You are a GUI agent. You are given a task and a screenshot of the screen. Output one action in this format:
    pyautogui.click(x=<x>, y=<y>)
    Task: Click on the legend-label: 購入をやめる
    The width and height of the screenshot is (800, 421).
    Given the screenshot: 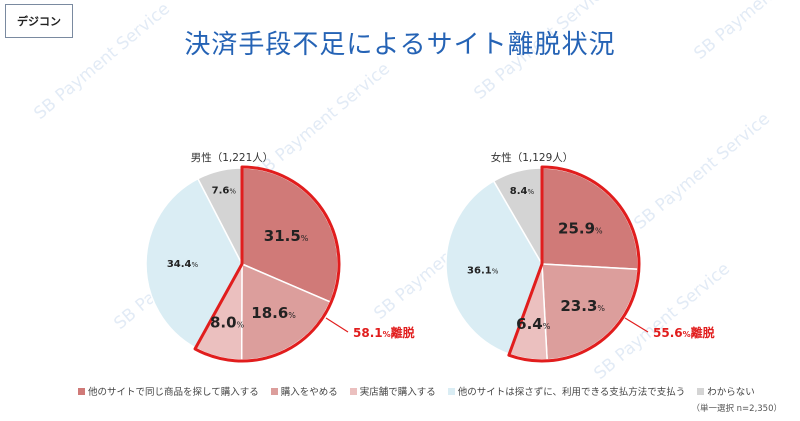 What is the action you would take?
    pyautogui.click(x=309, y=392)
    